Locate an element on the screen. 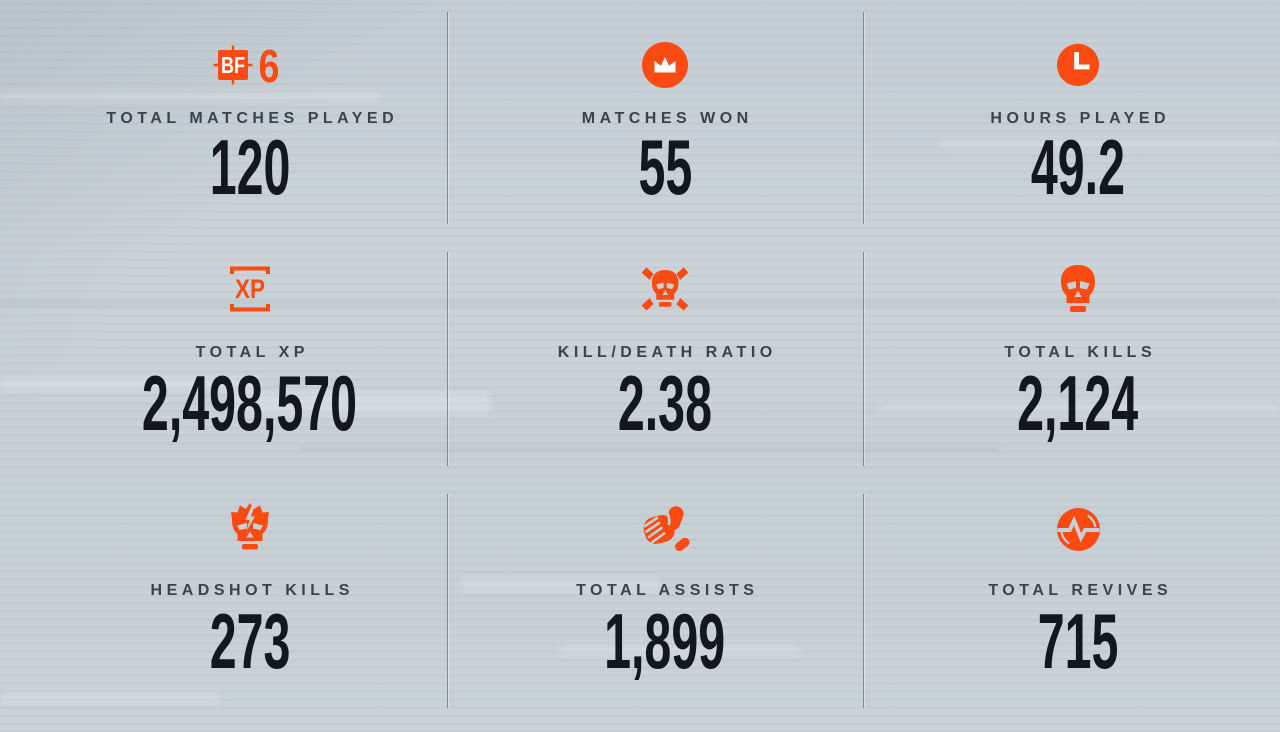 This screenshot has width=1280, height=732. stat-card-total-revives: TOTAL REVIVES 715 is located at coordinates (1071, 610).